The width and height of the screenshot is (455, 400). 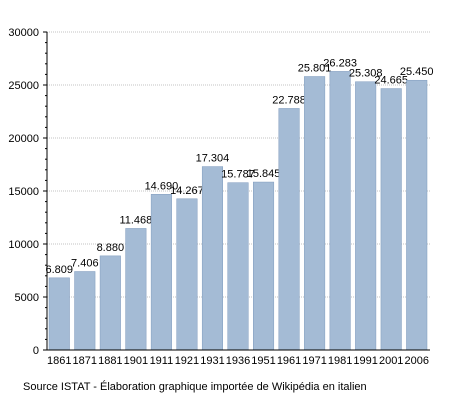 I want to click on x-tick-label: 1931, so click(x=212, y=361).